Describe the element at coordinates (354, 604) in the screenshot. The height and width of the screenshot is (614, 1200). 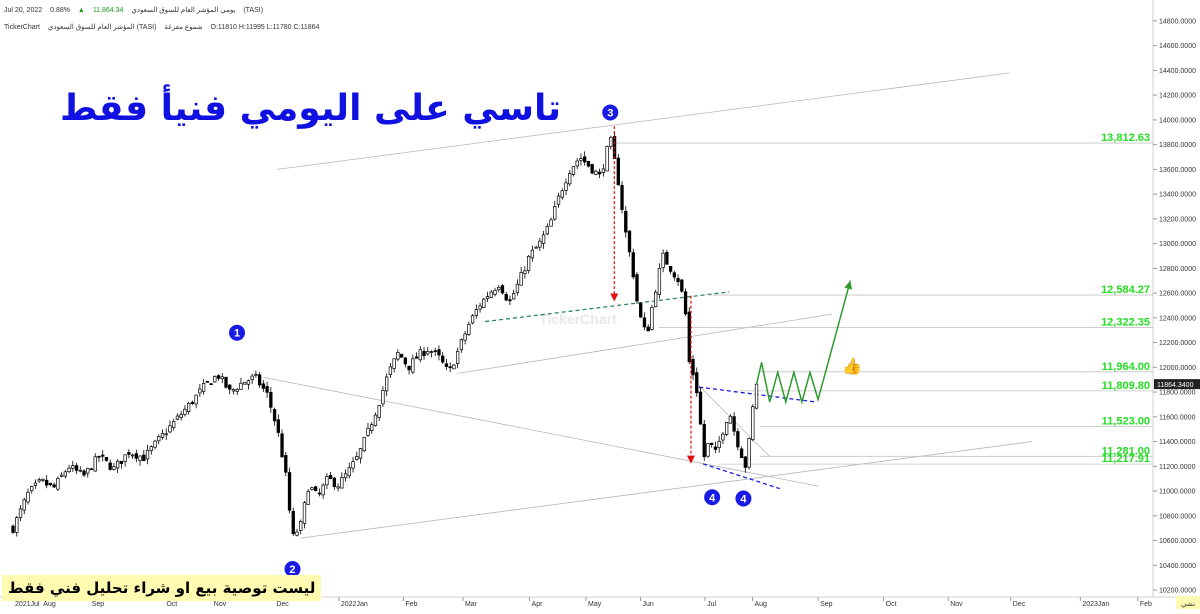
I see `x-tick-label: 2022Jan` at that location.